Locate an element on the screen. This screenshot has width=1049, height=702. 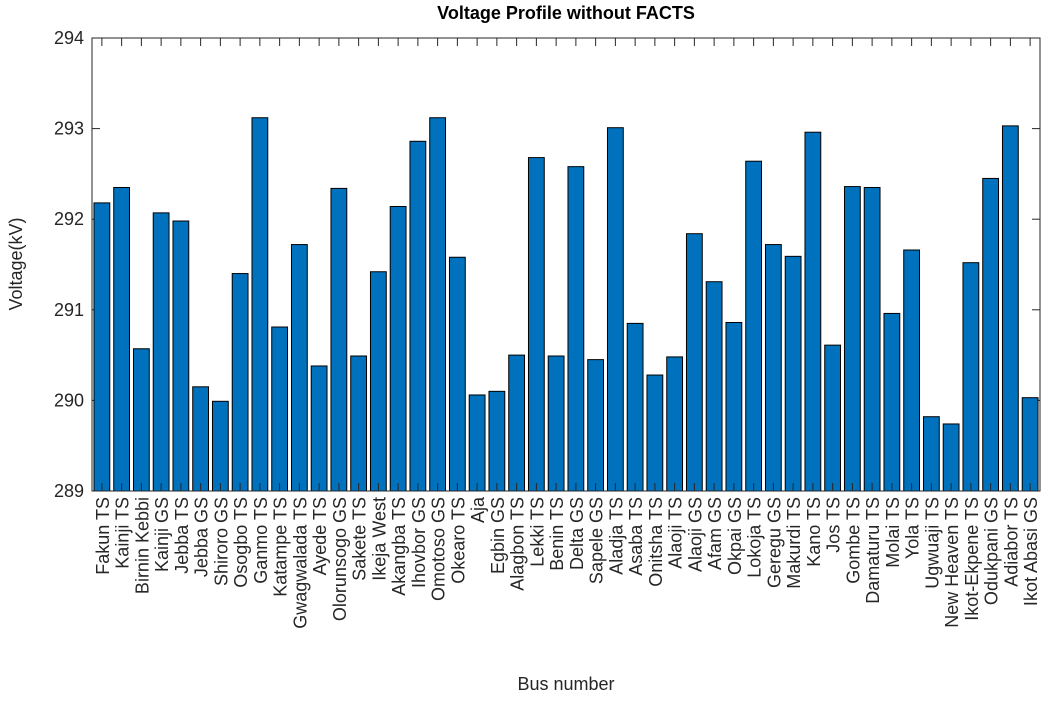
x-tick-label: Geregu GS is located at coordinates (774, 542).